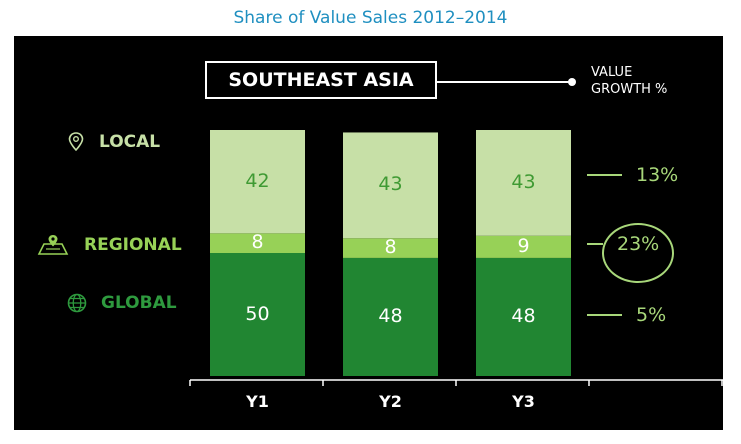 The image size is (741, 444). I want to click on legend-regional: REGIONAL, so click(109, 245).